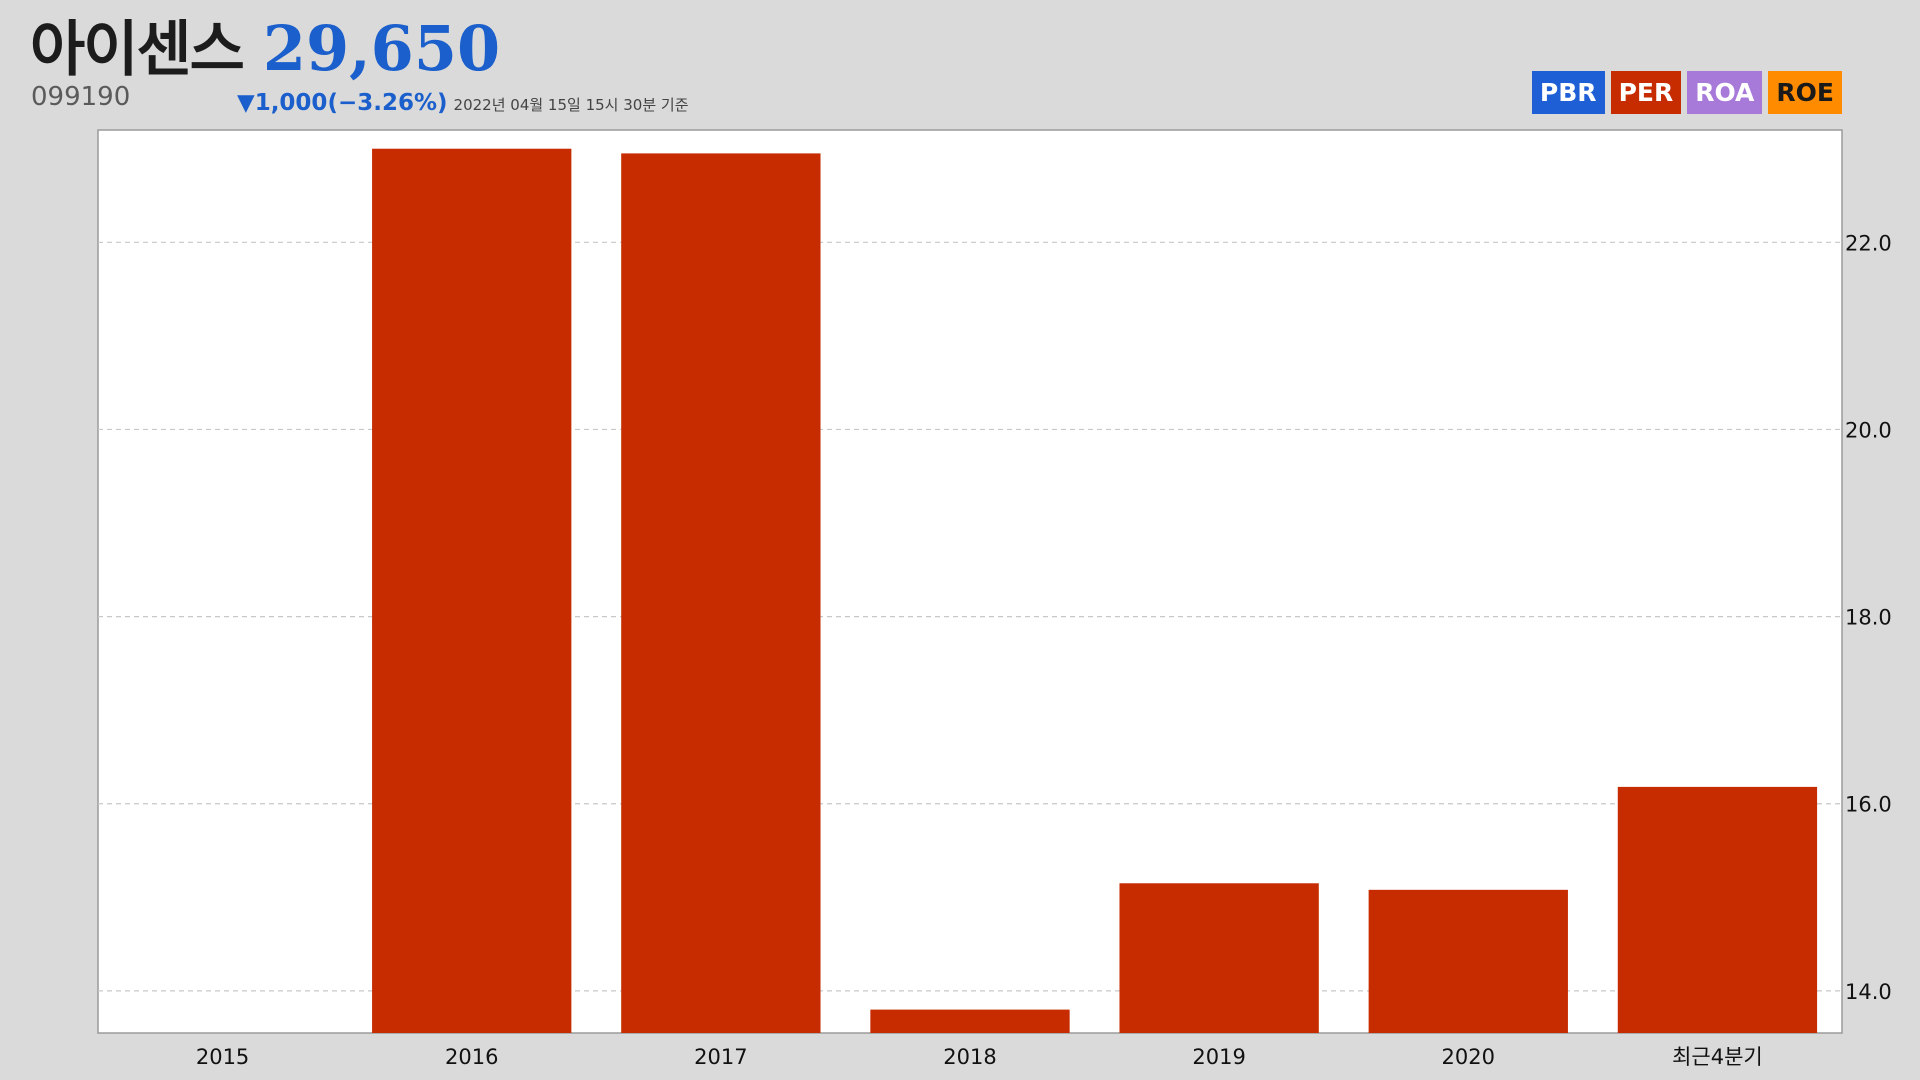  I want to click on x-tick-label: 2017, so click(720, 1057).